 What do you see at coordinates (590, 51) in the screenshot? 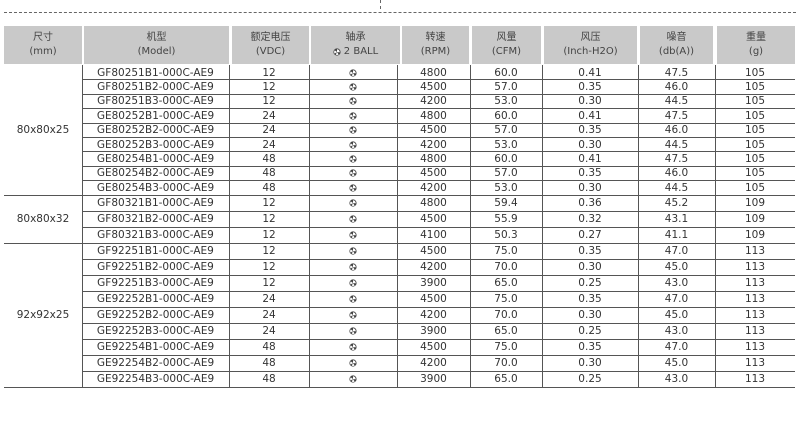
I see `header-unit: (Inch-H2O)` at bounding box center [590, 51].